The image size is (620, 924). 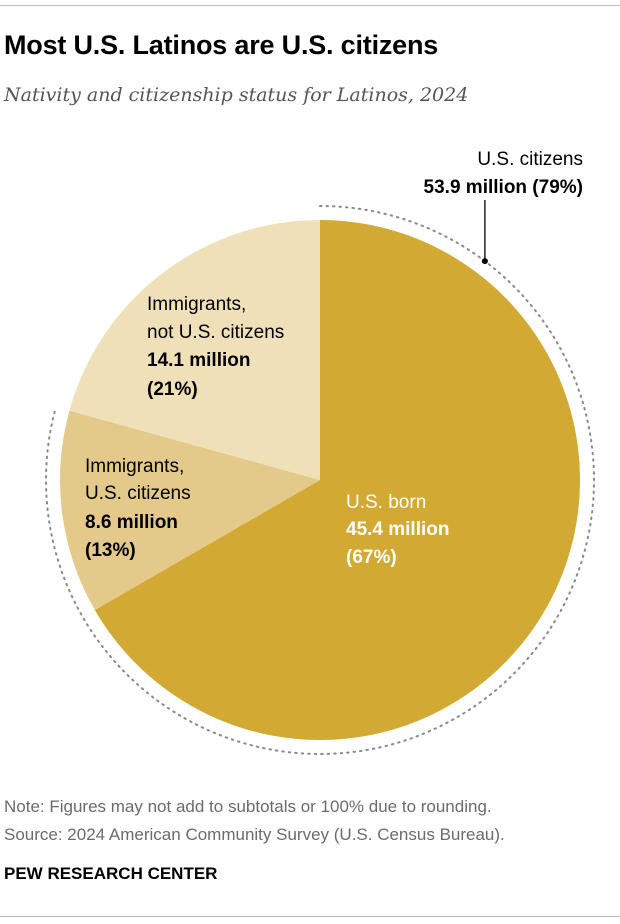 I want to click on brand-label: PEW RESEARCH CENTER, so click(x=111, y=873).